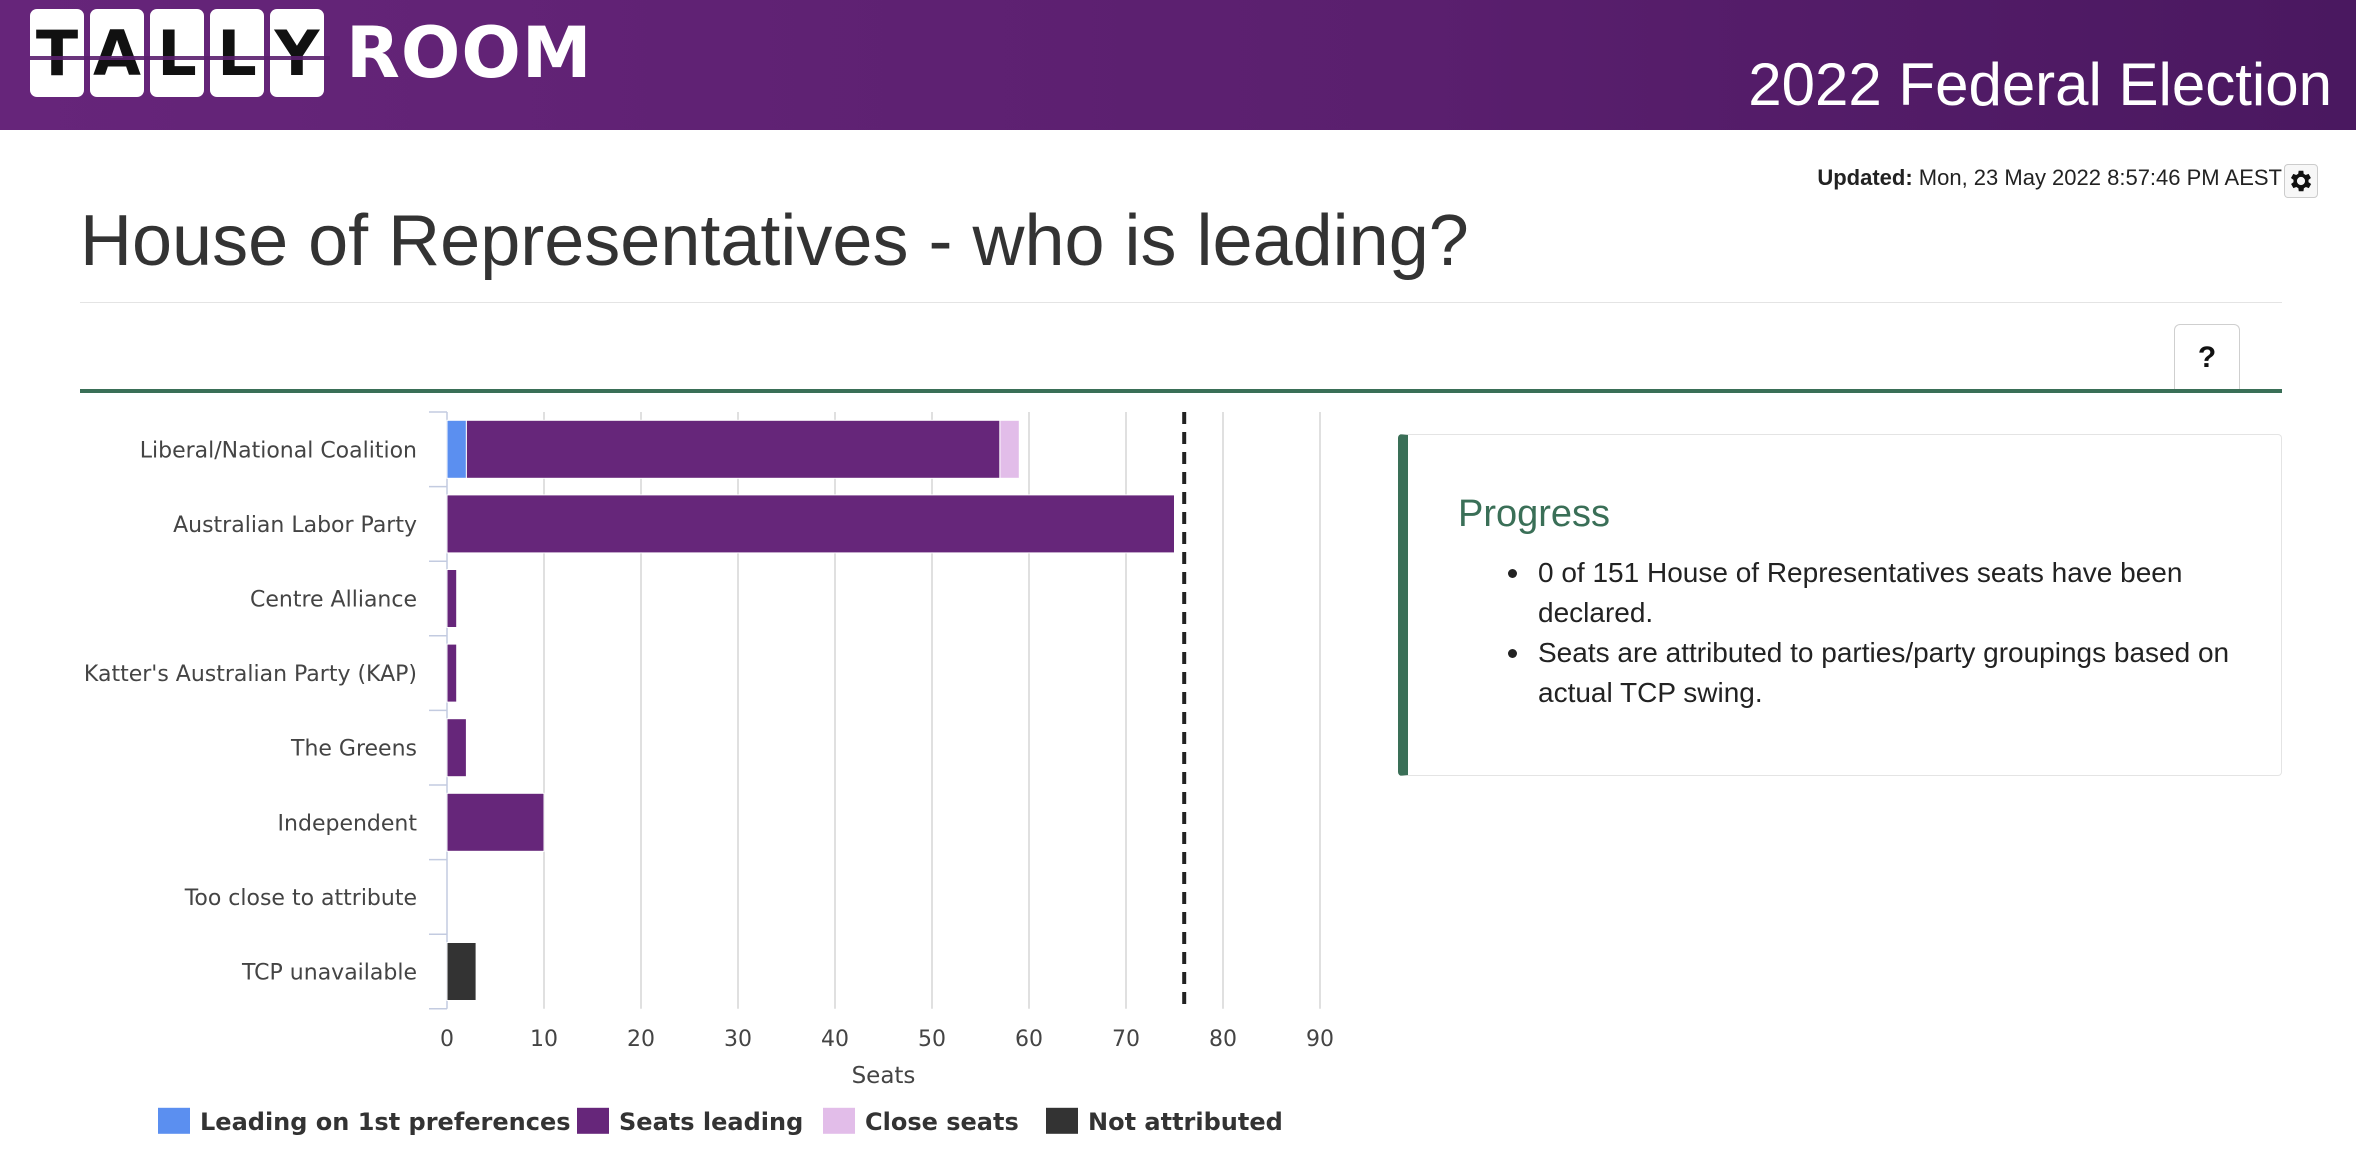  I want to click on gear-icon, so click(2301, 181).